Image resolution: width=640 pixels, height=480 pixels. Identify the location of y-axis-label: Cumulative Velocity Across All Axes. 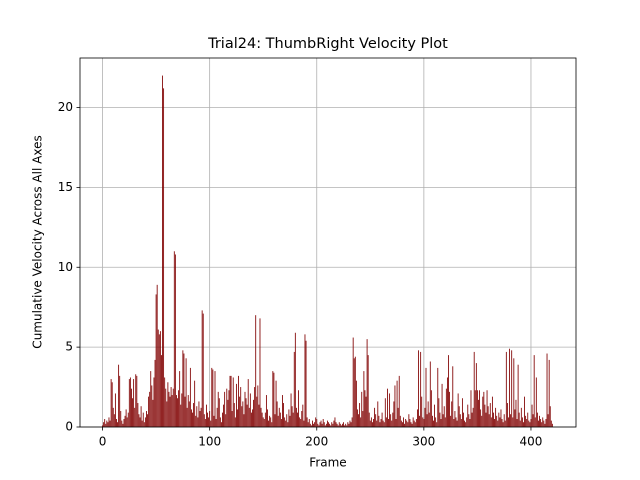
(38, 241).